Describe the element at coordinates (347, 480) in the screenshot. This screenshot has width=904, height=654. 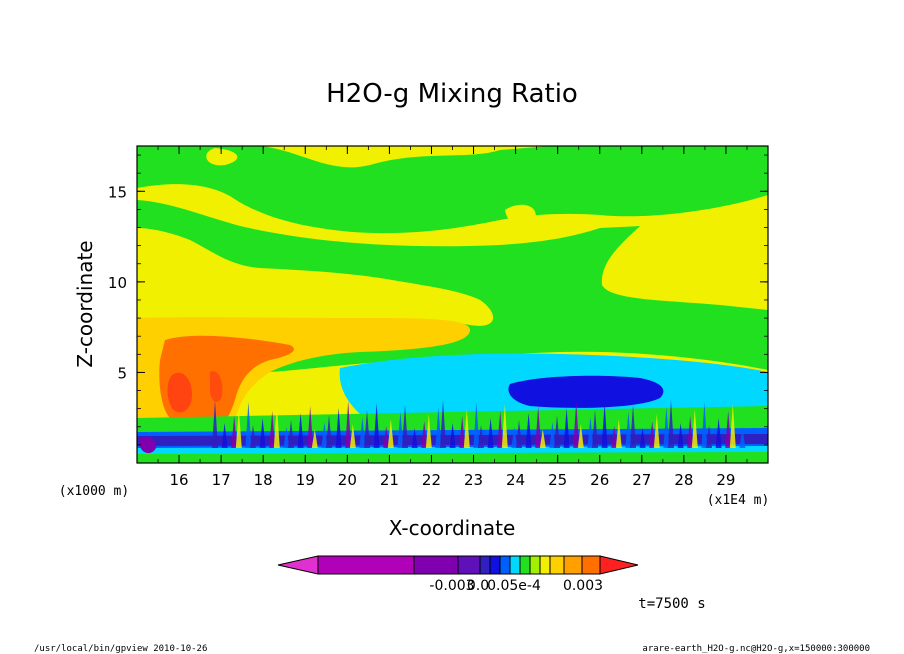
I see `x-tick-label: 20` at that location.